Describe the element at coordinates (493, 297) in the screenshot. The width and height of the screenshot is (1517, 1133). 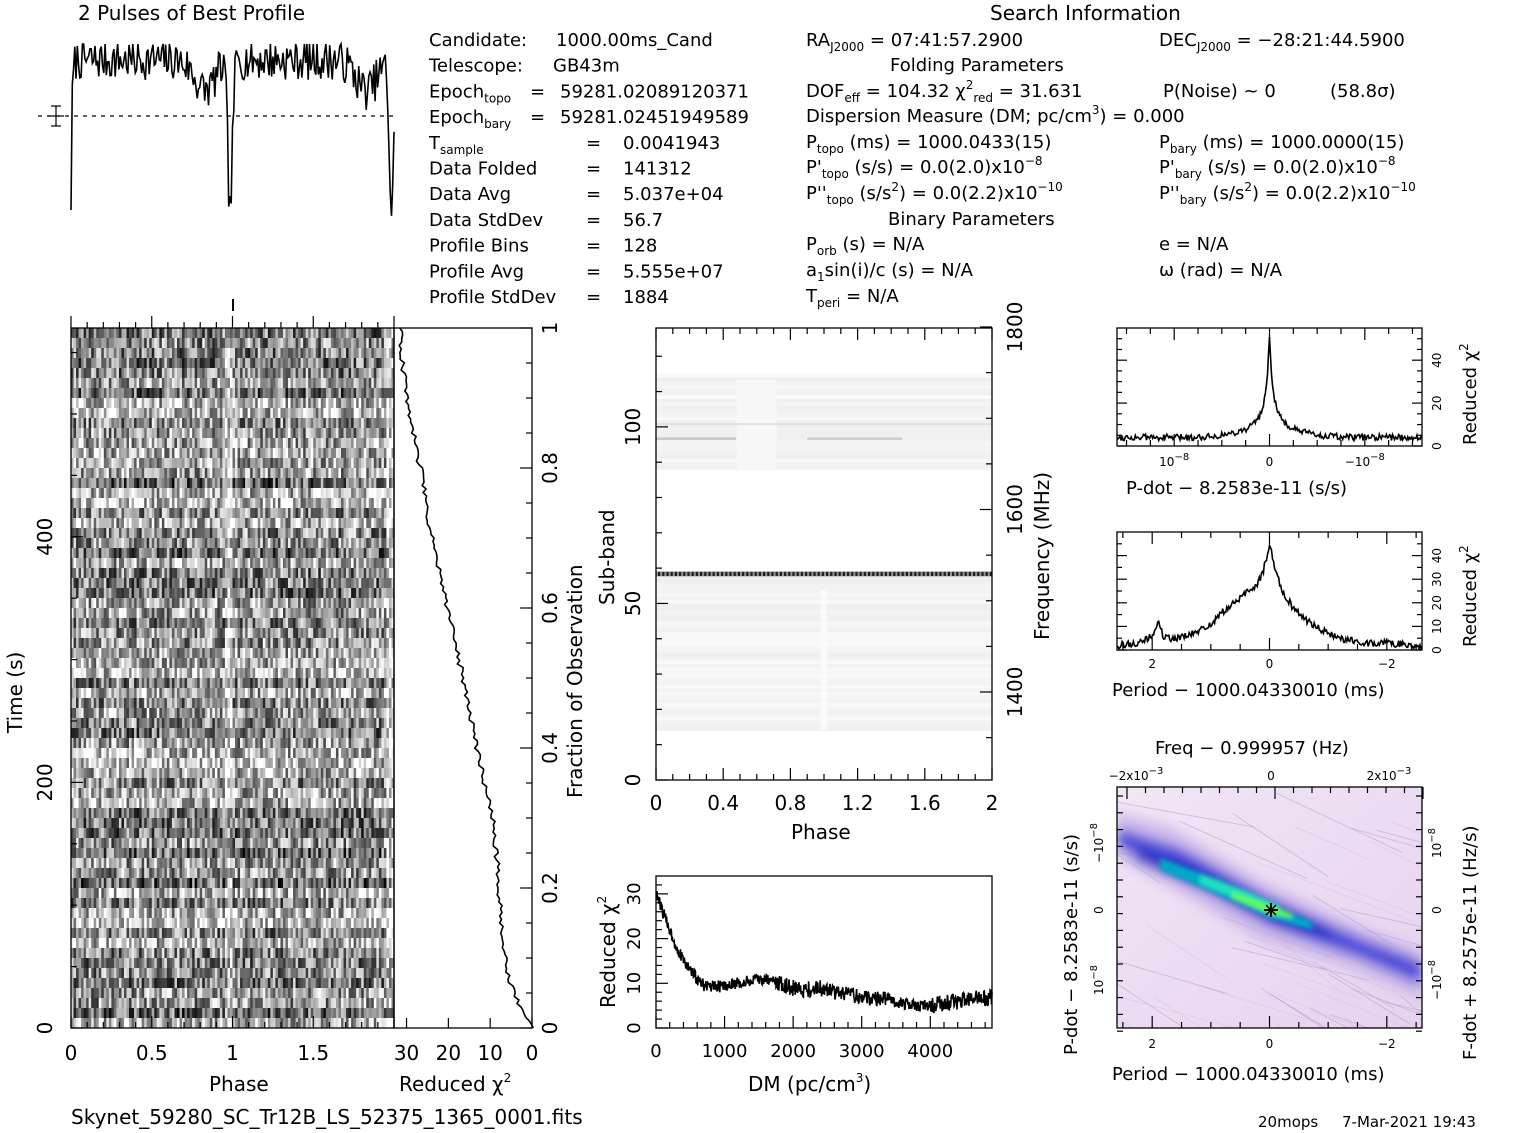
I see `candidate-info-key: Profile StdDev` at that location.